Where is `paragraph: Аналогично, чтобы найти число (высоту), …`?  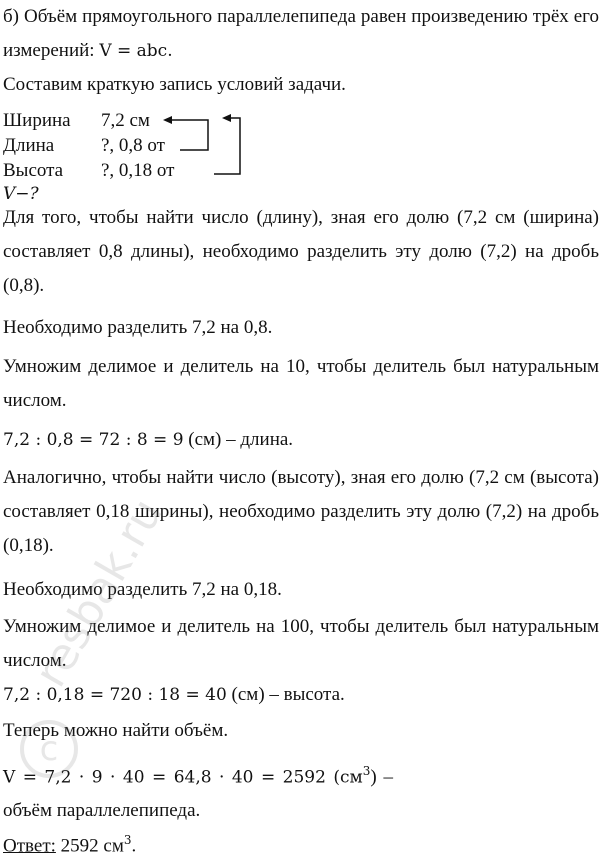
paragraph: Аналогично, чтобы найти число (высоту), … is located at coordinates (301, 511).